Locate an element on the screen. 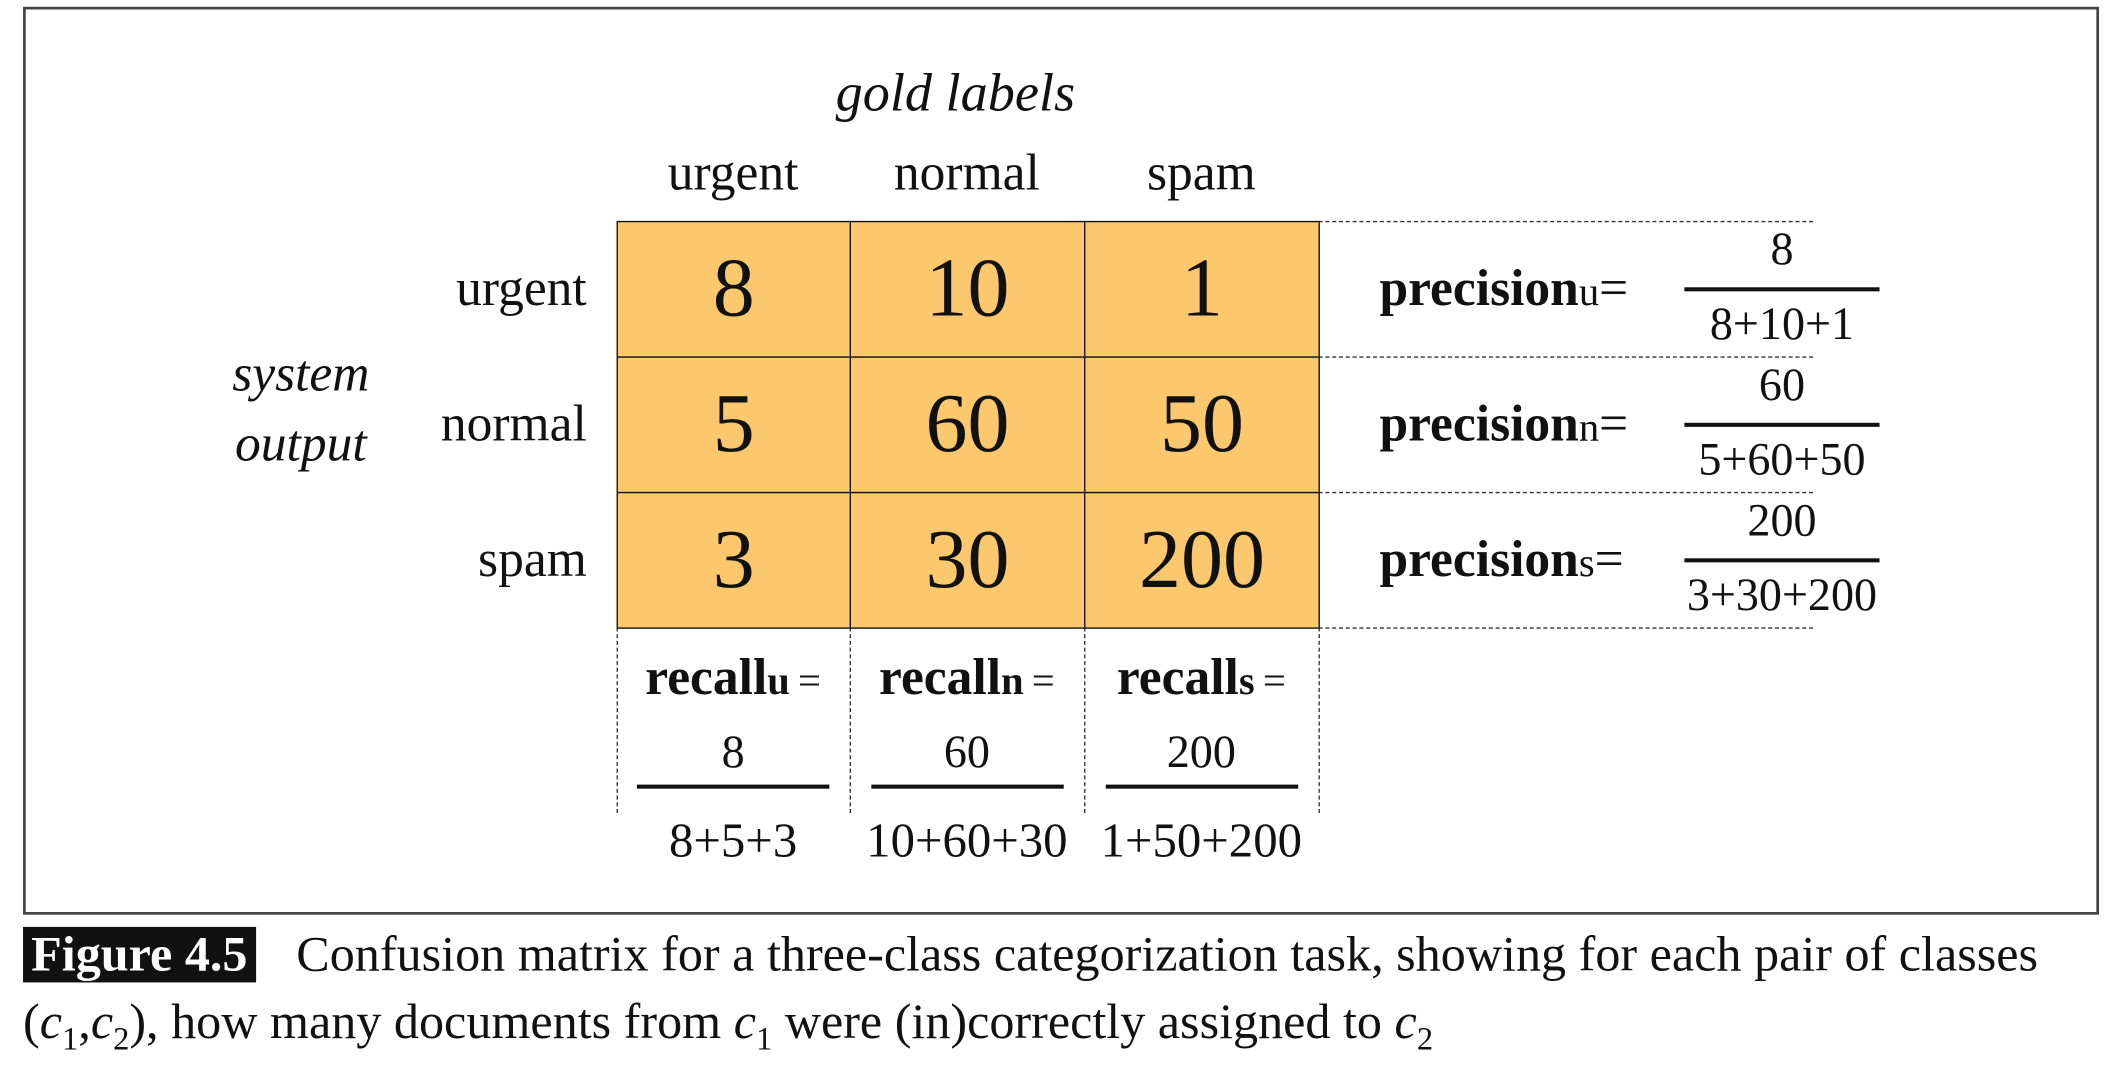 The image size is (2114, 1074). recall-denominator: 10+60+30 is located at coordinates (967, 840).